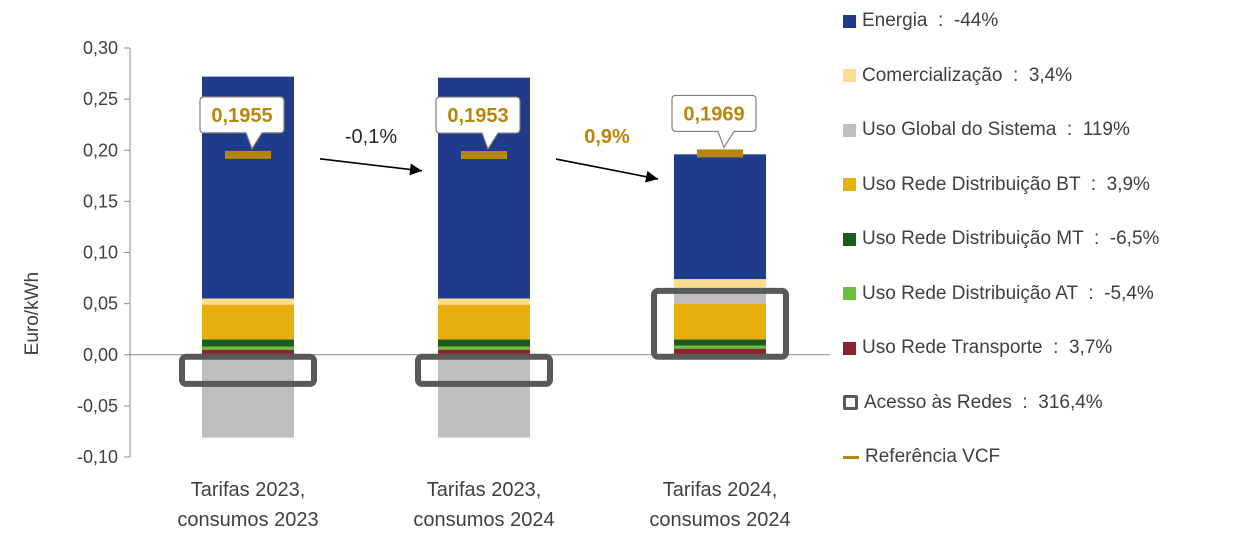  What do you see at coordinates (371, 137) in the screenshot?
I see `change-label: -0,1%` at bounding box center [371, 137].